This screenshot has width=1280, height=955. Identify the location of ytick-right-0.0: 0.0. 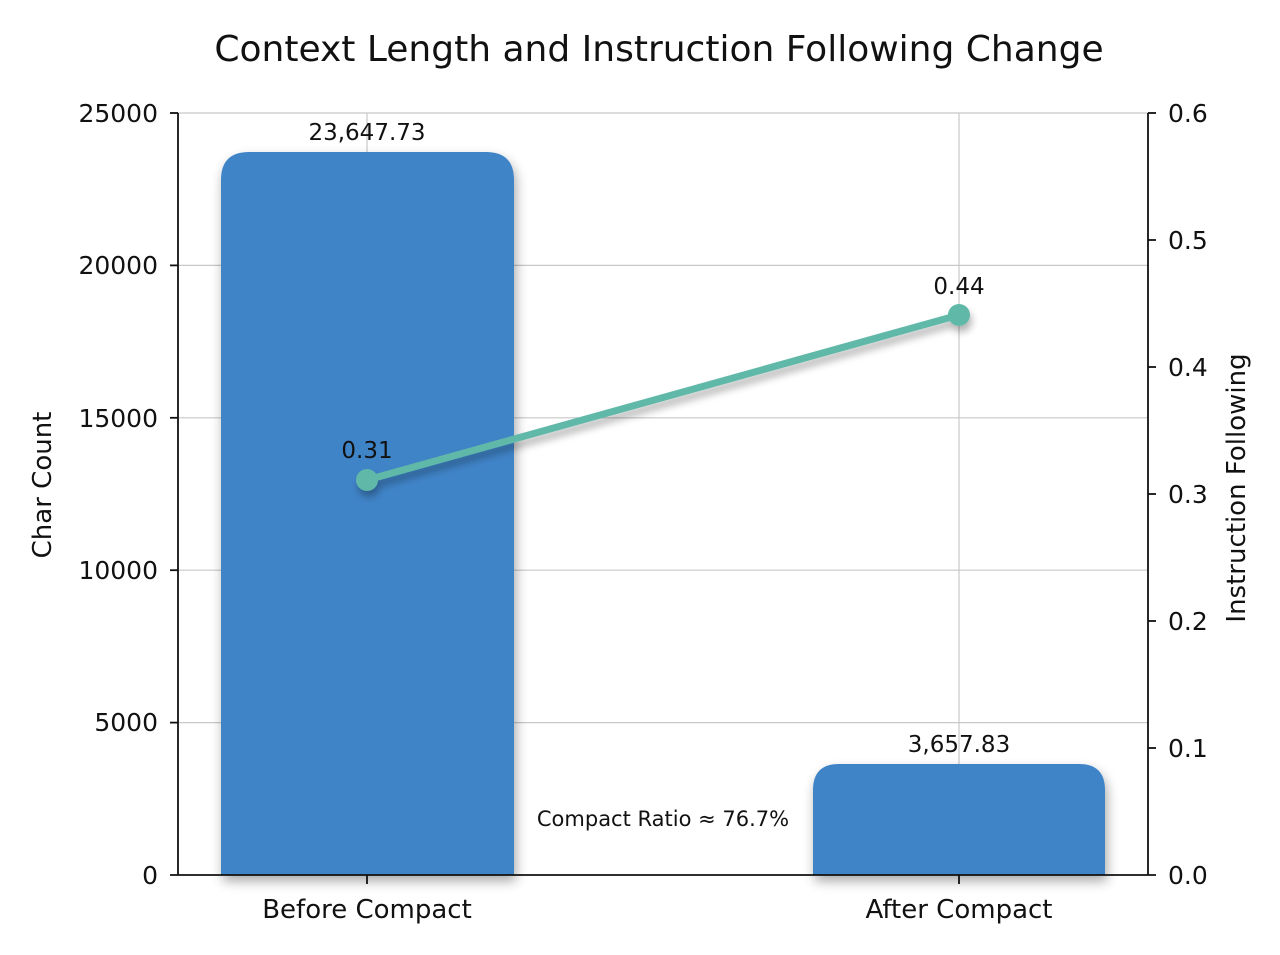
(1188, 875).